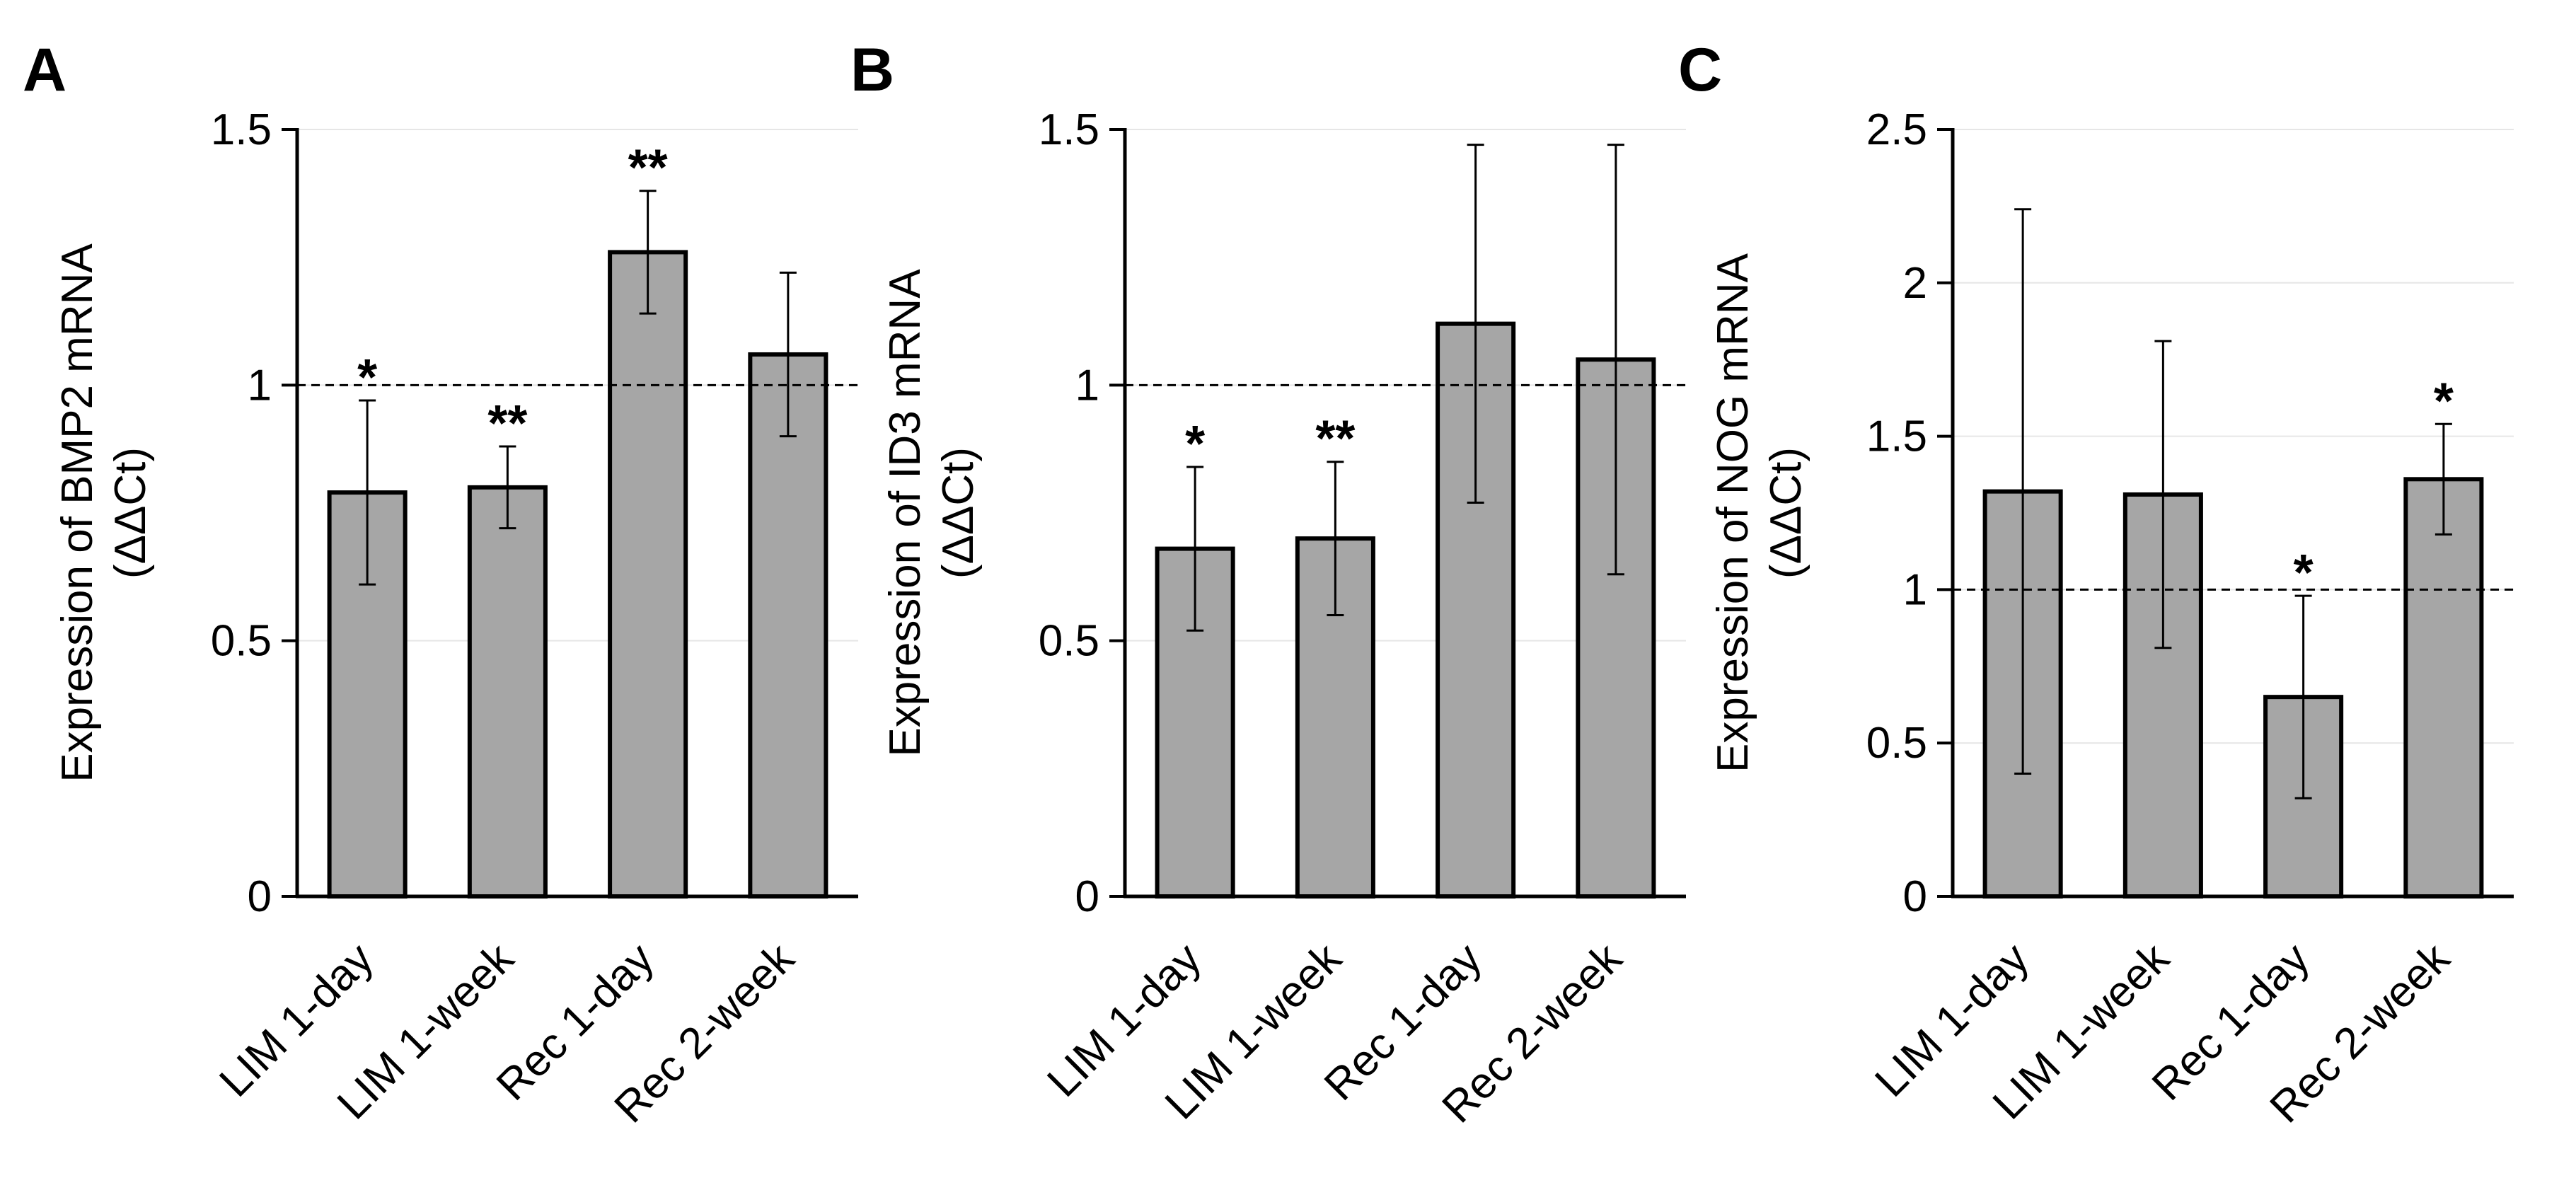  Describe the element at coordinates (872, 70) in the screenshot. I see `panel-letter: B` at that location.